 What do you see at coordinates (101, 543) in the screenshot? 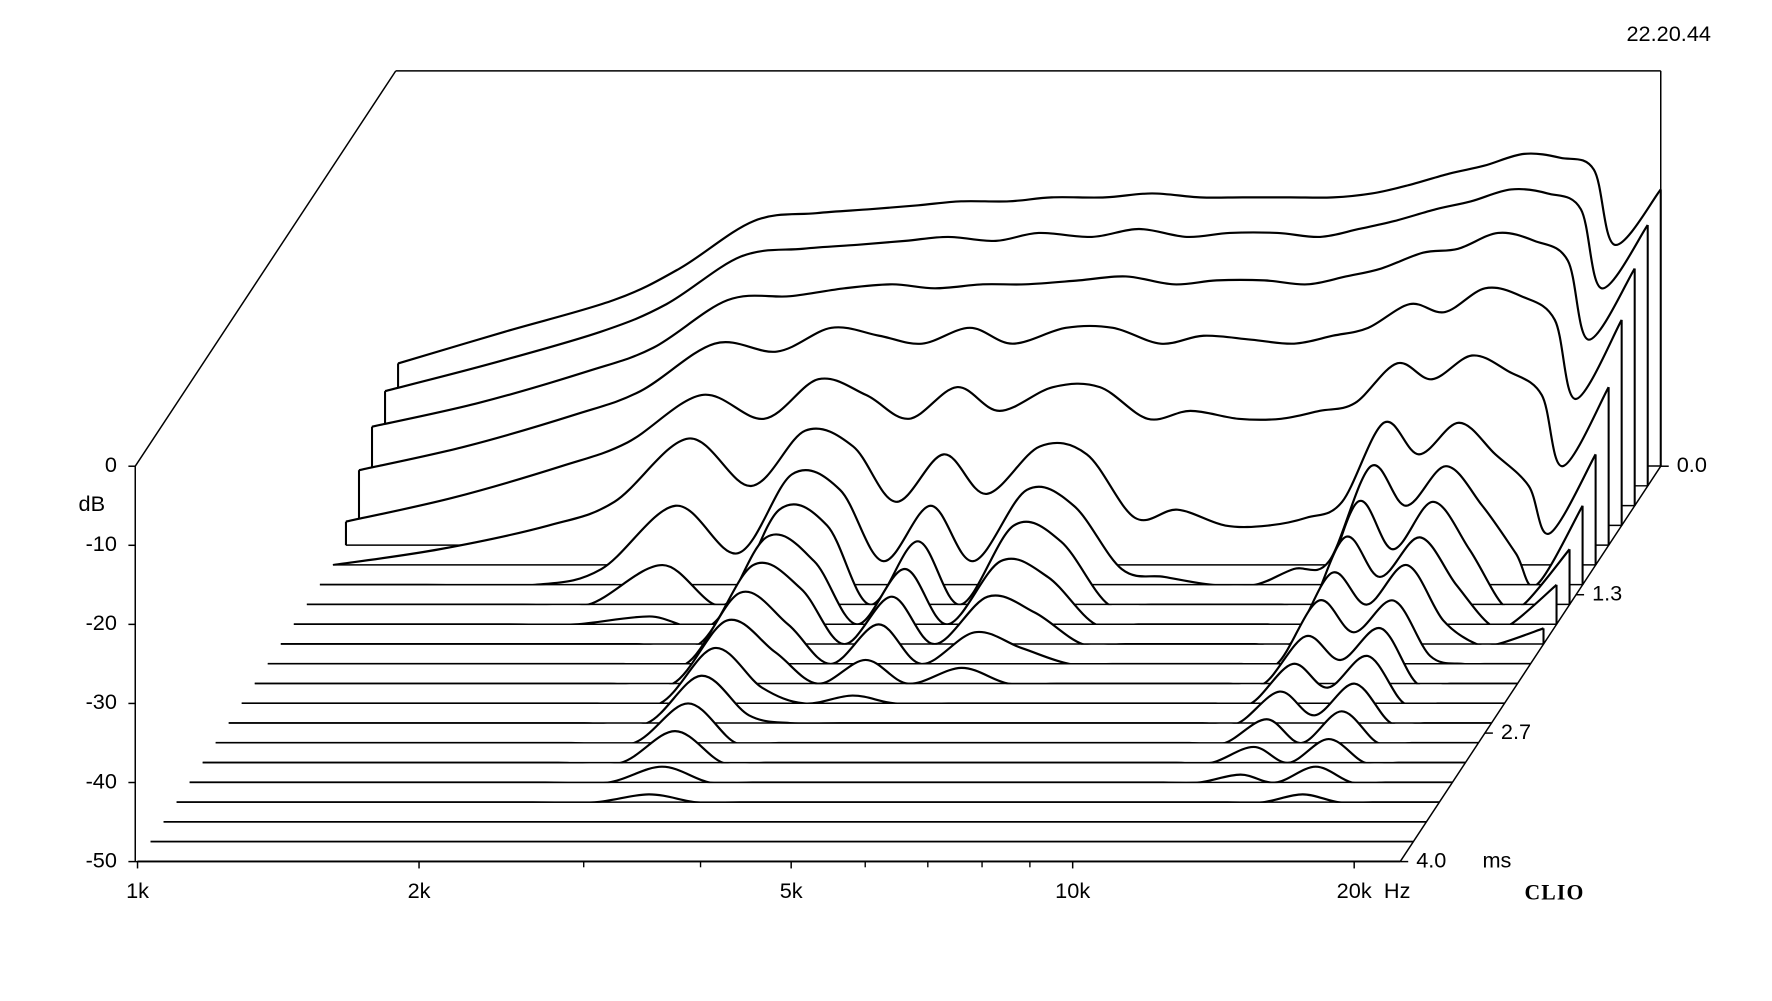
I see `y-tick-label: -10` at bounding box center [101, 543].